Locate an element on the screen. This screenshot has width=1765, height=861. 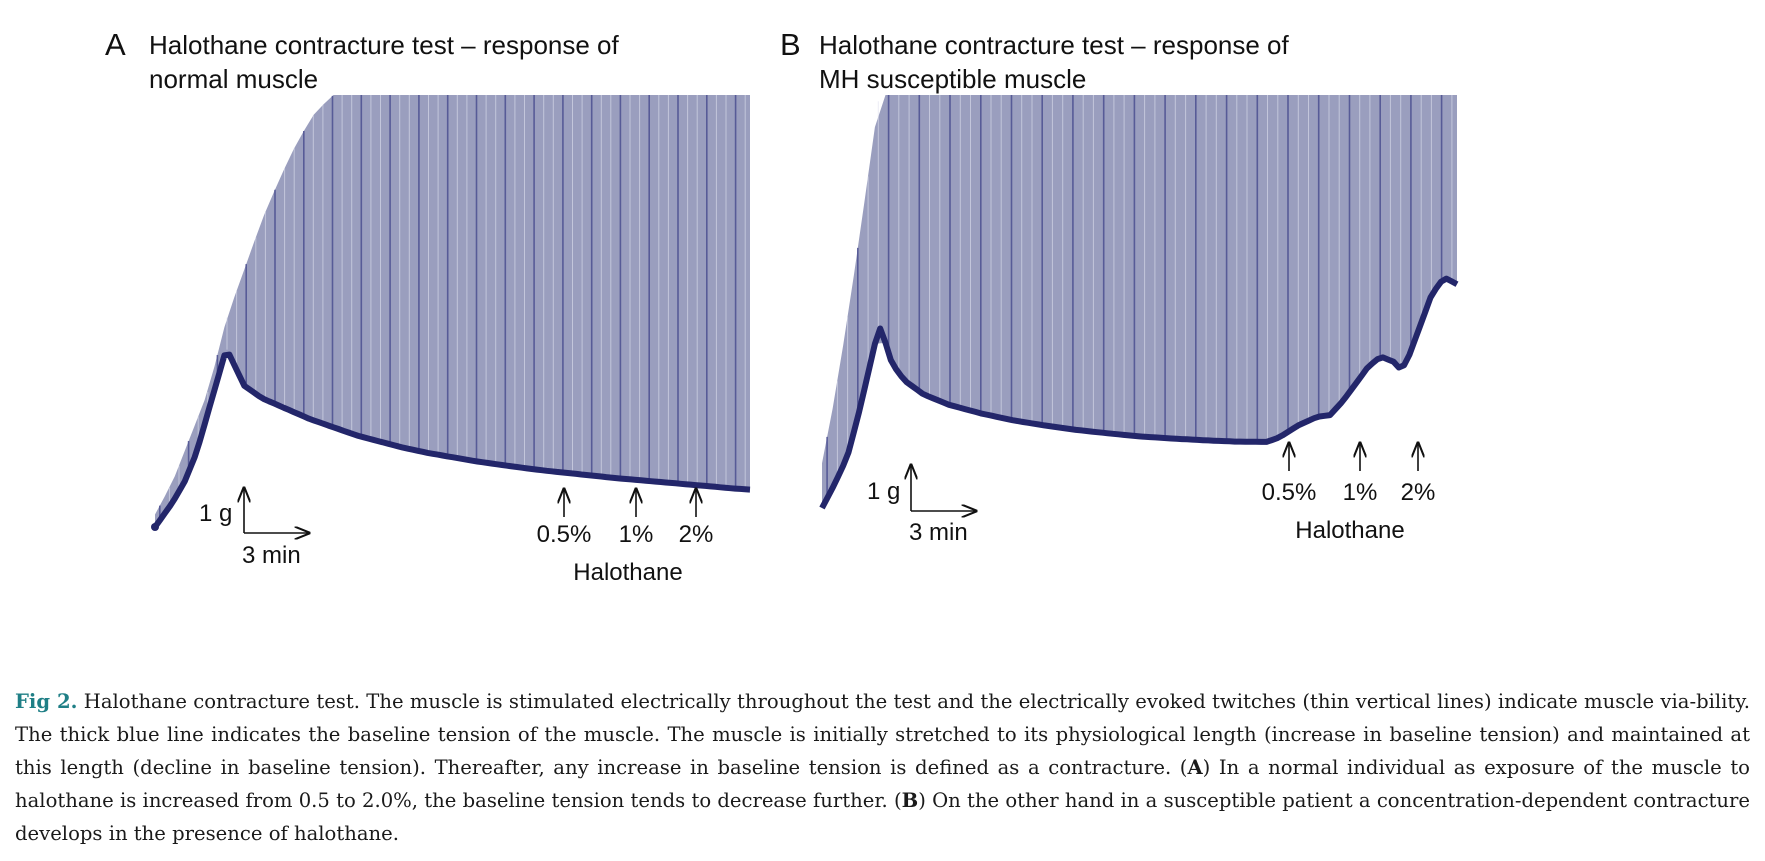
figure-label: Fig 2. is located at coordinates (46, 701).